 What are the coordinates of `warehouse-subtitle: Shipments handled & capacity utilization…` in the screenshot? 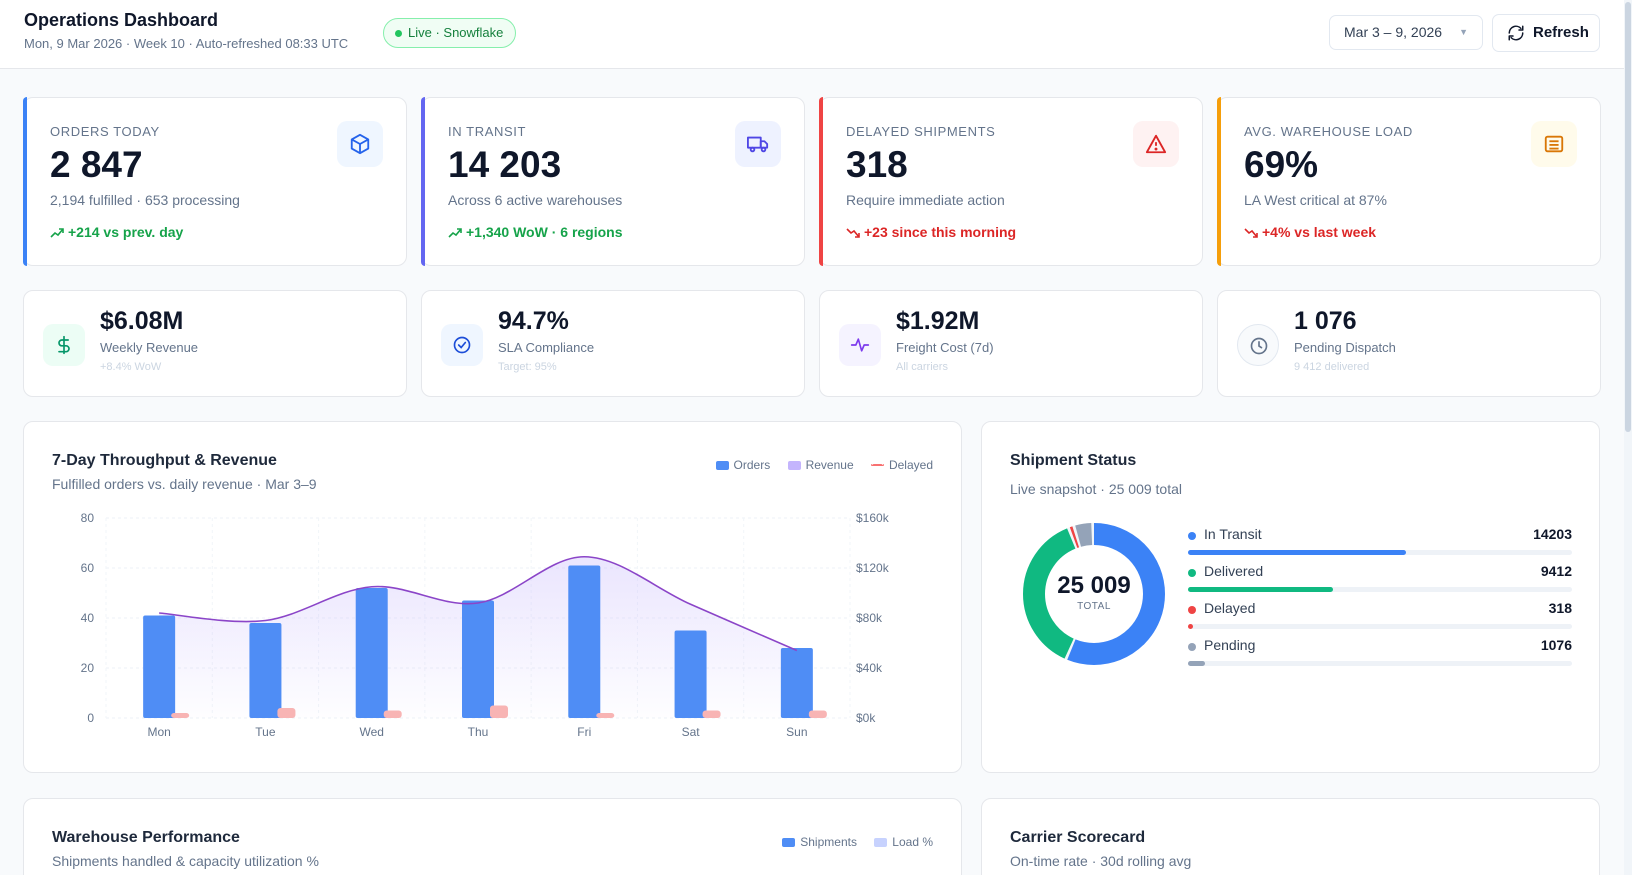 It's located at (185, 861).